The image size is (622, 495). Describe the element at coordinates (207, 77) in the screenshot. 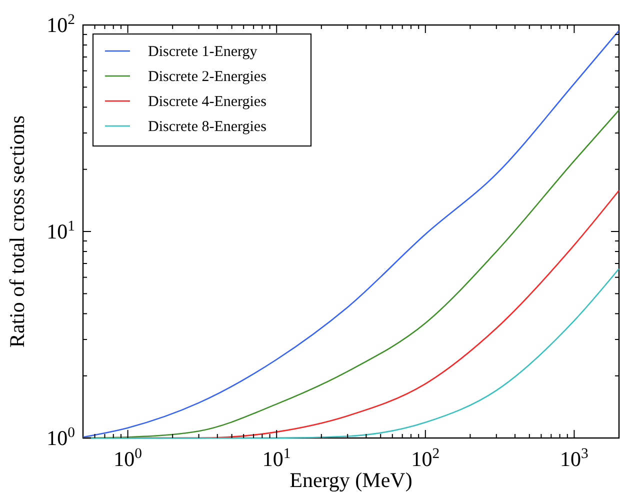

I see `legend-label: Discrete 2-Energies` at that location.